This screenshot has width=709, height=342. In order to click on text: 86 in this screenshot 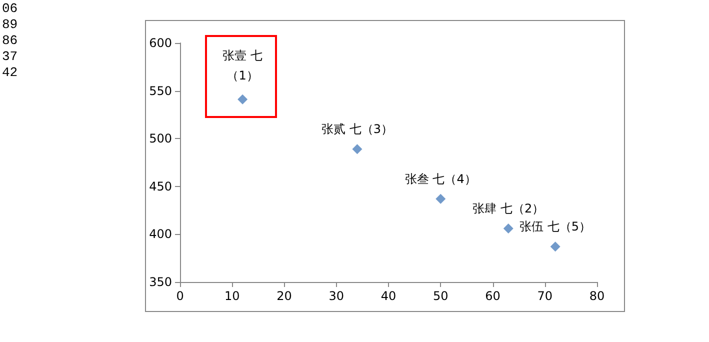, I will do `click(10, 41)`.